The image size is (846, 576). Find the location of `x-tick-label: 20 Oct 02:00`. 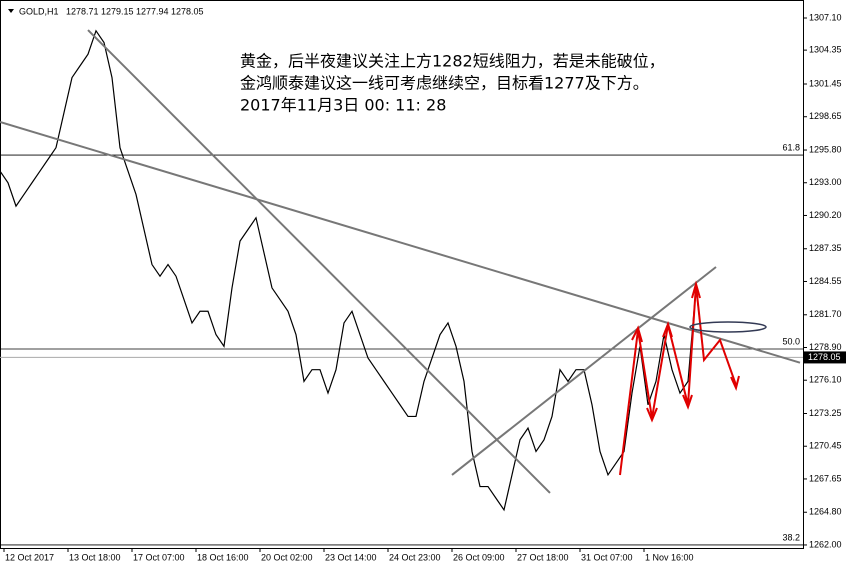

x-tick-label: 20 Oct 02:00 is located at coordinates (287, 557).